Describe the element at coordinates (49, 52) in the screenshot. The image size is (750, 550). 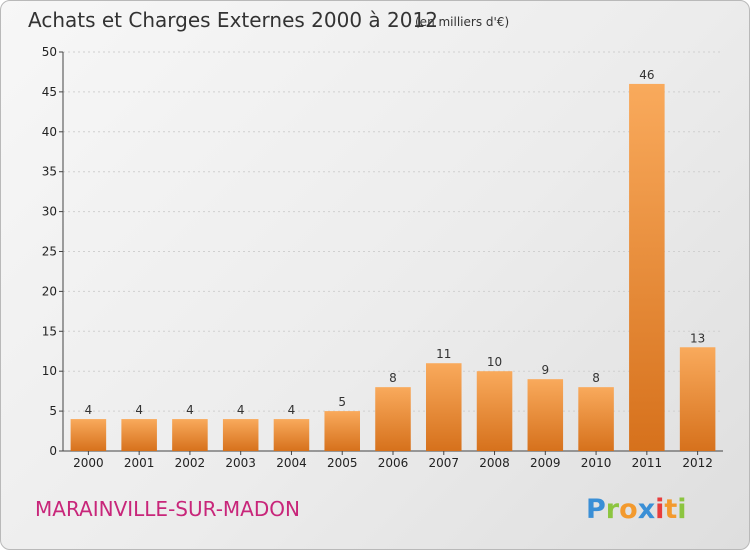
I see `y-tick-label: 50` at that location.